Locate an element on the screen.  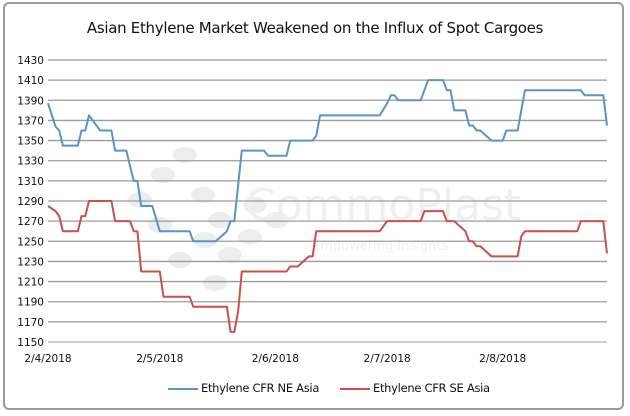
y-tick-label: 1310 is located at coordinates (30, 182).